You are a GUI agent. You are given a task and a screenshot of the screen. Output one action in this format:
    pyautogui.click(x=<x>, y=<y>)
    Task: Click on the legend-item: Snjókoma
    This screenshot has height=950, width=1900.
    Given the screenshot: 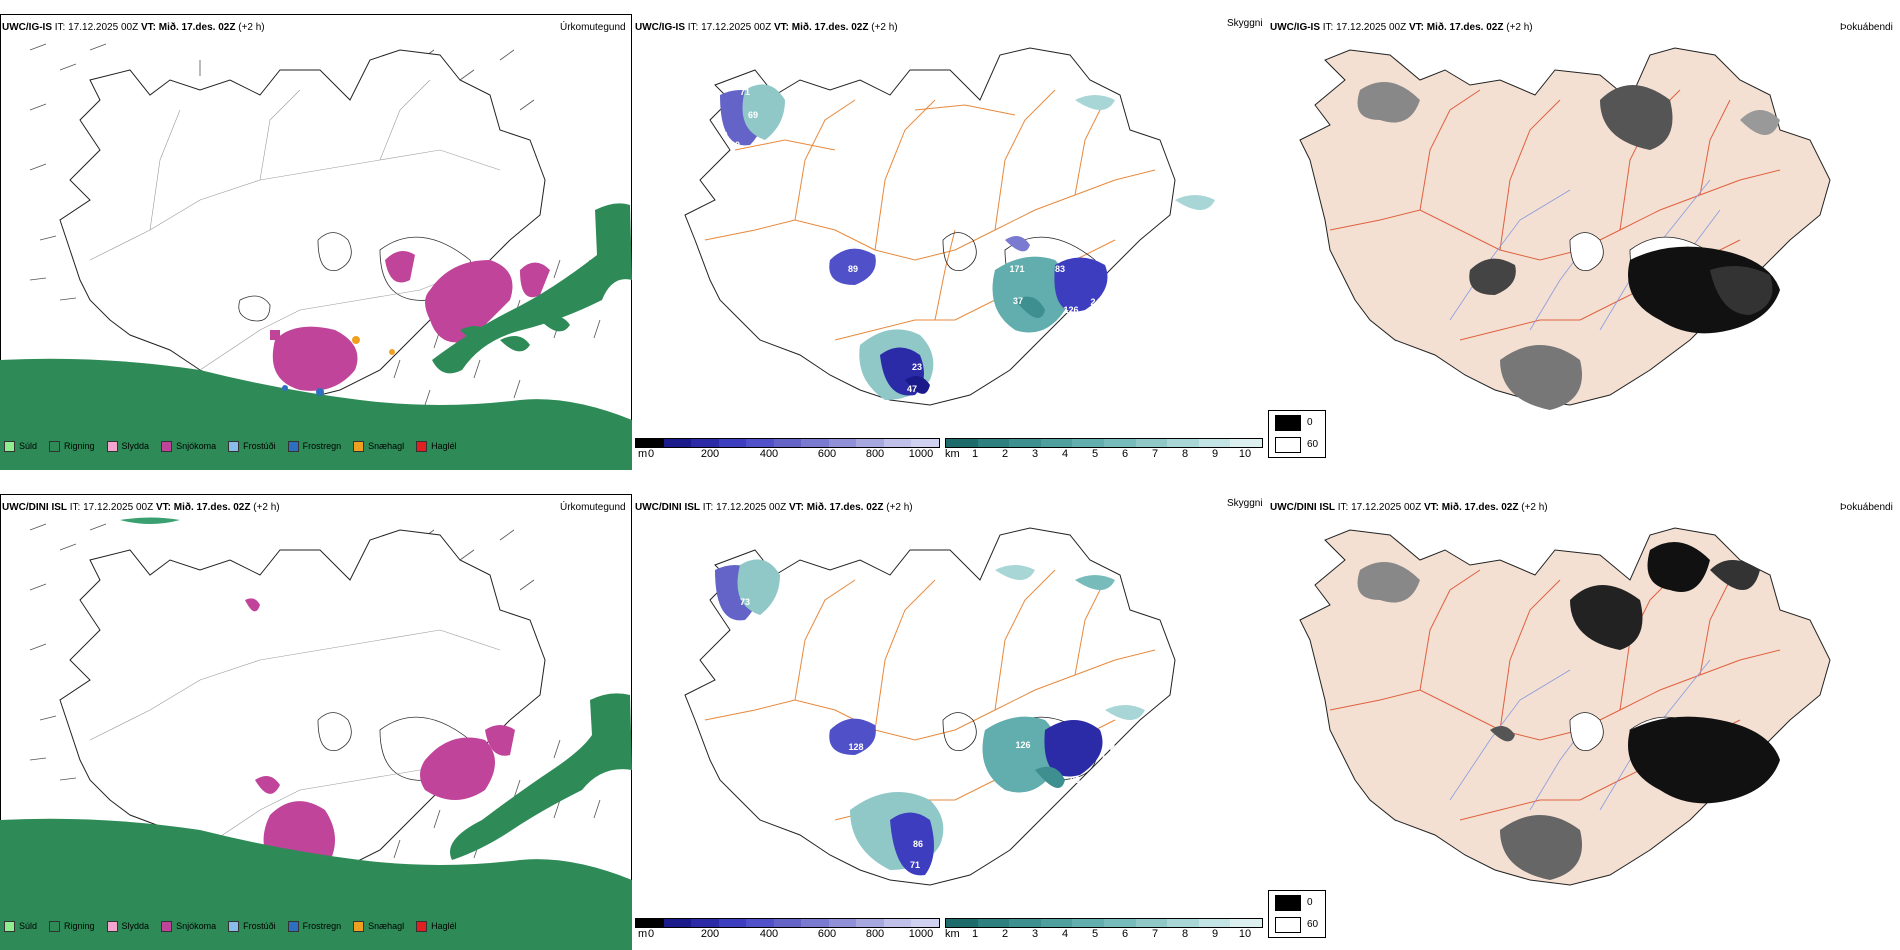 What is the action you would take?
    pyautogui.click(x=188, y=446)
    